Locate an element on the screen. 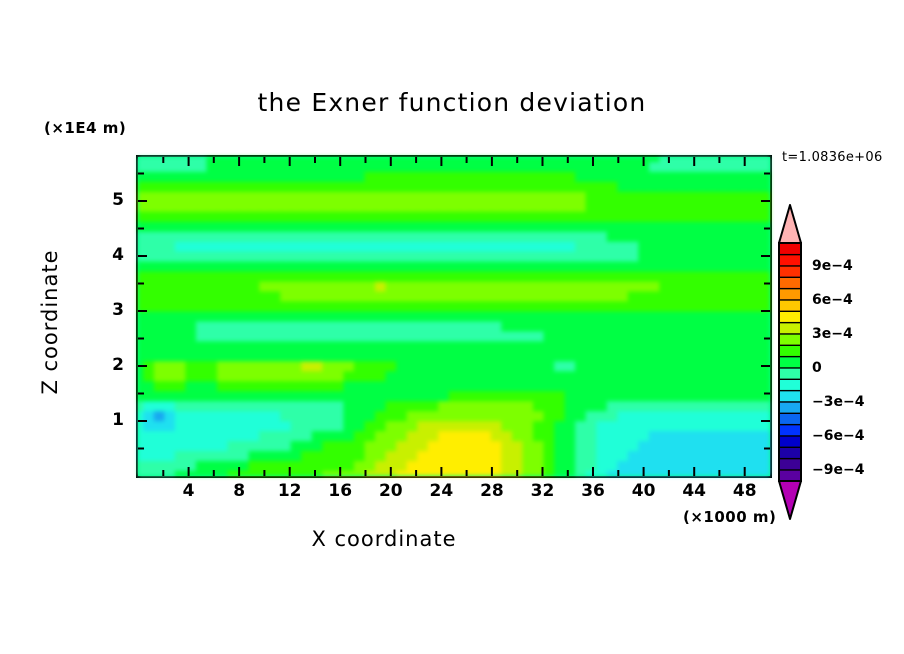  colorbar-tick-label: −6e−4 is located at coordinates (838, 435).